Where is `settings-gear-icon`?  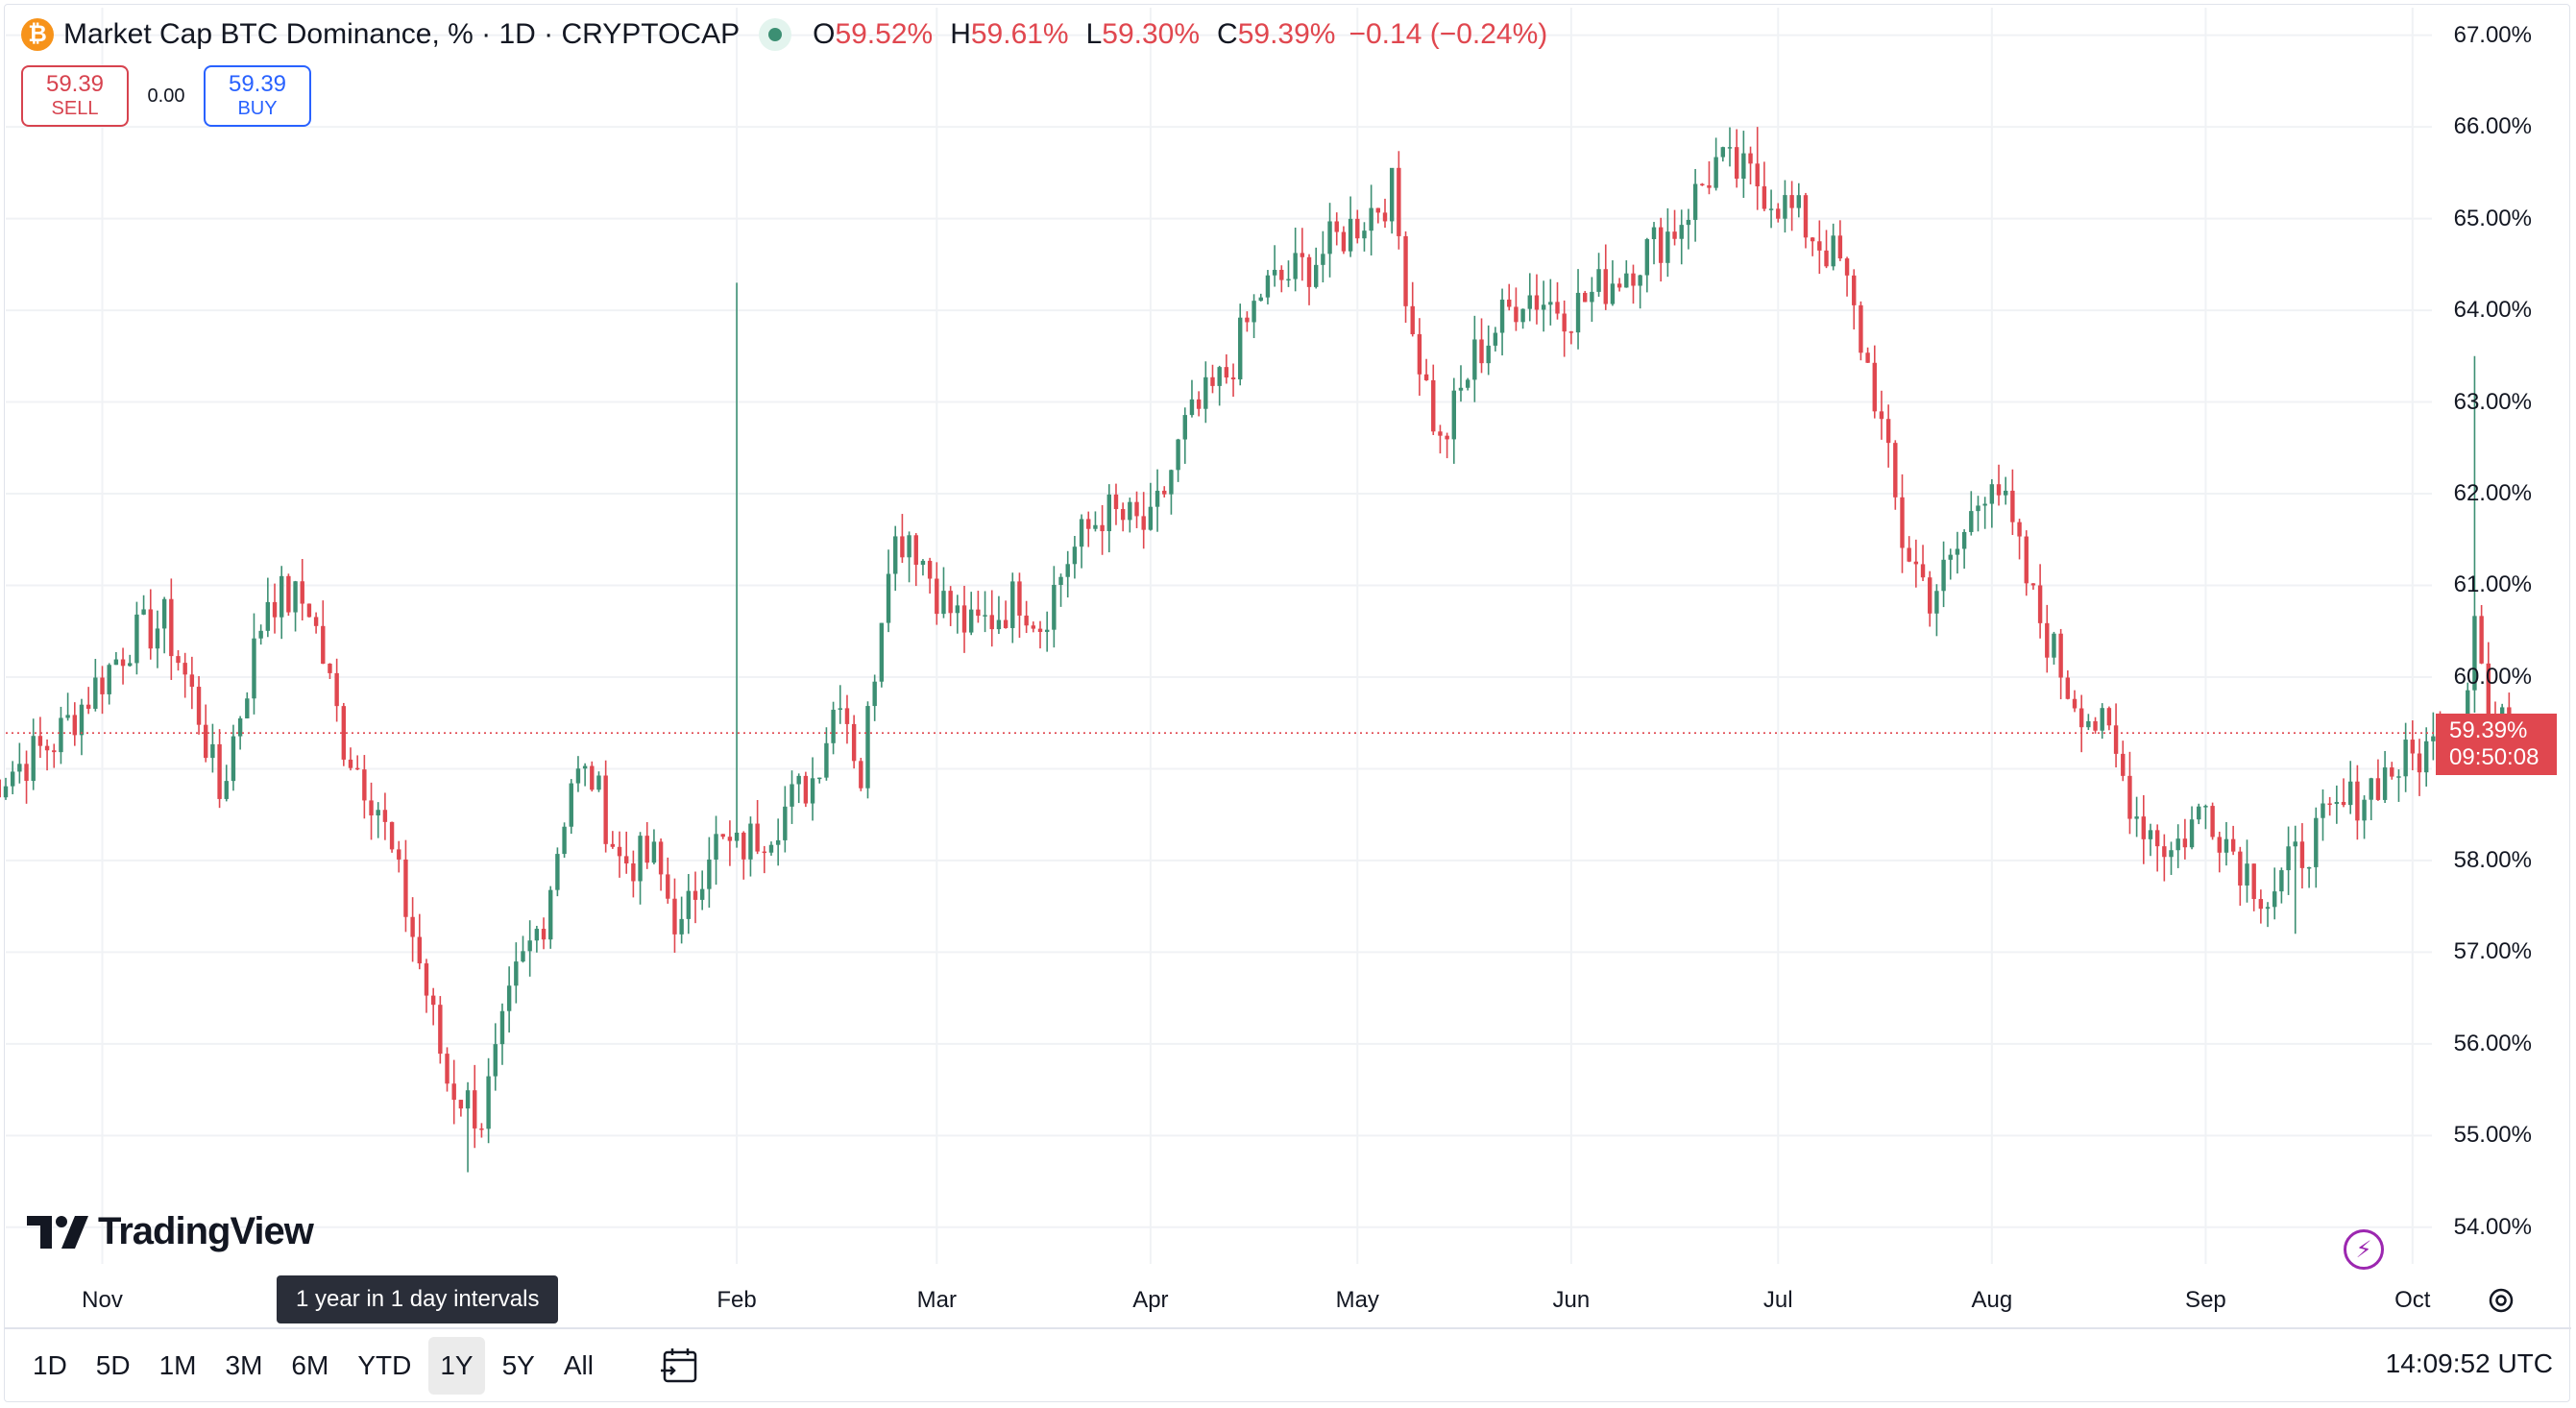
settings-gear-icon is located at coordinates (2501, 1300).